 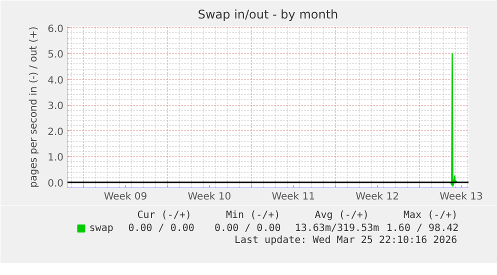 I want to click on legend-label: swap, so click(x=101, y=228).